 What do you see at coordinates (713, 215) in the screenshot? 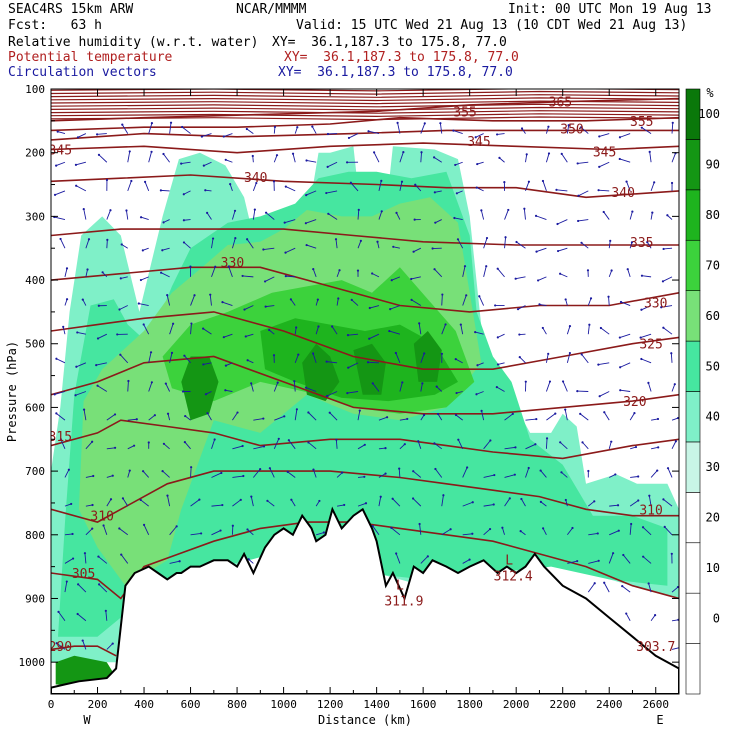
I see `colorbar-label: 80` at bounding box center [713, 215].